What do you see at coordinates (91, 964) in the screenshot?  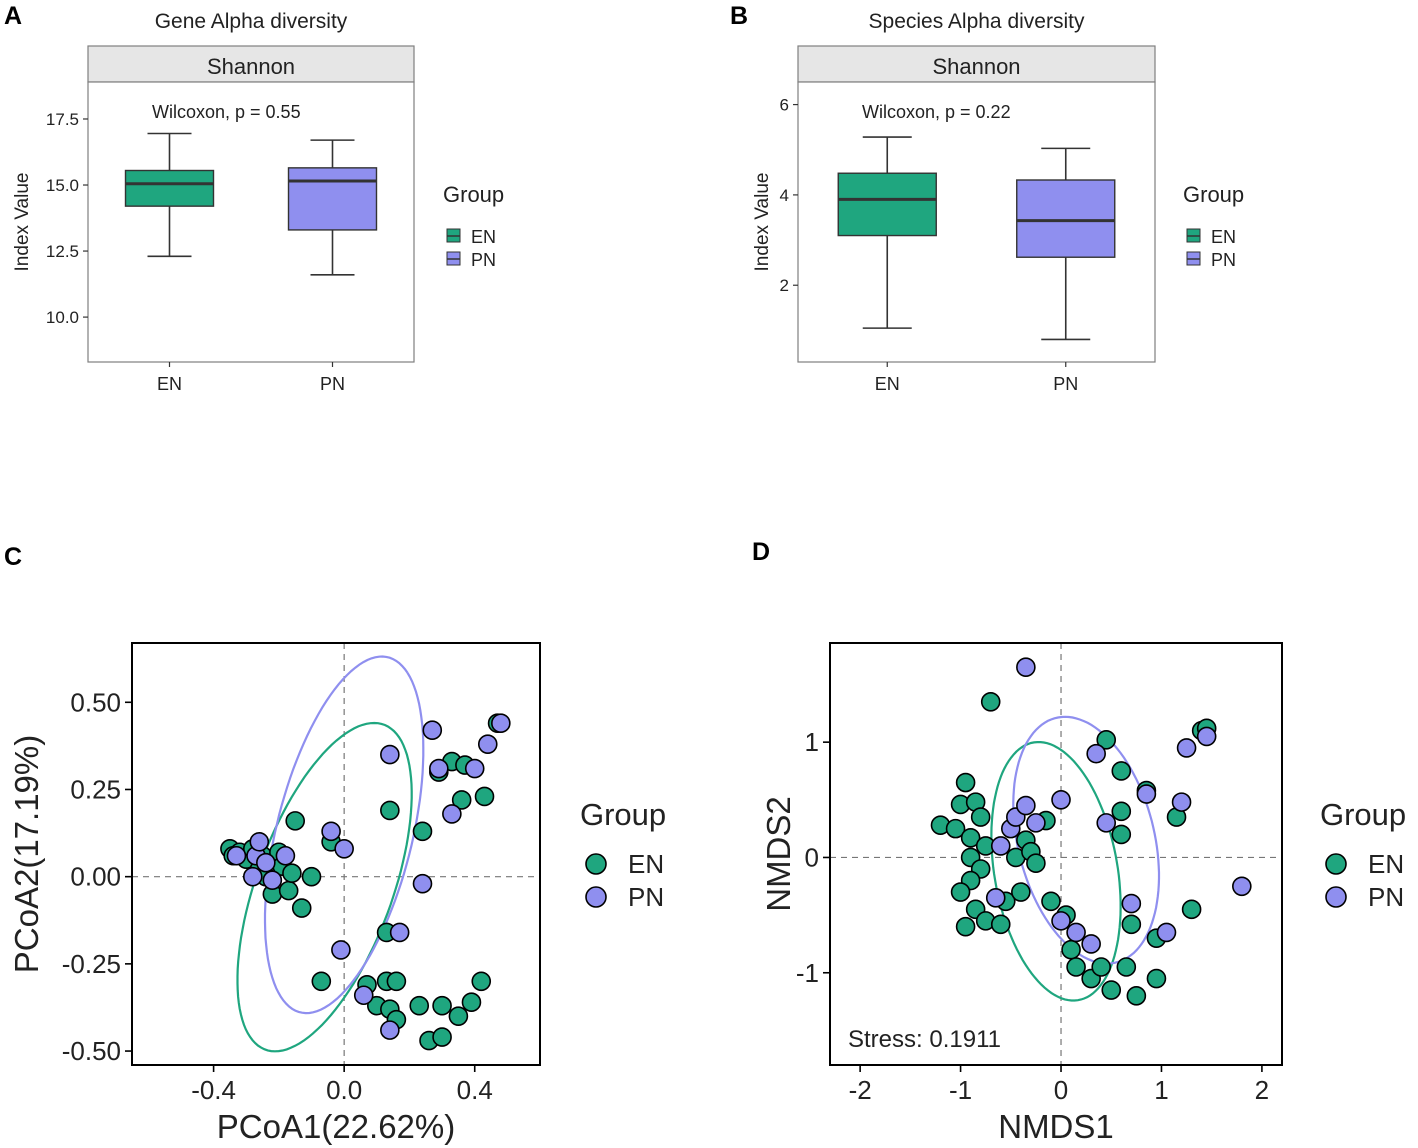 I see `y-tick-label: -0.25` at bounding box center [91, 964].